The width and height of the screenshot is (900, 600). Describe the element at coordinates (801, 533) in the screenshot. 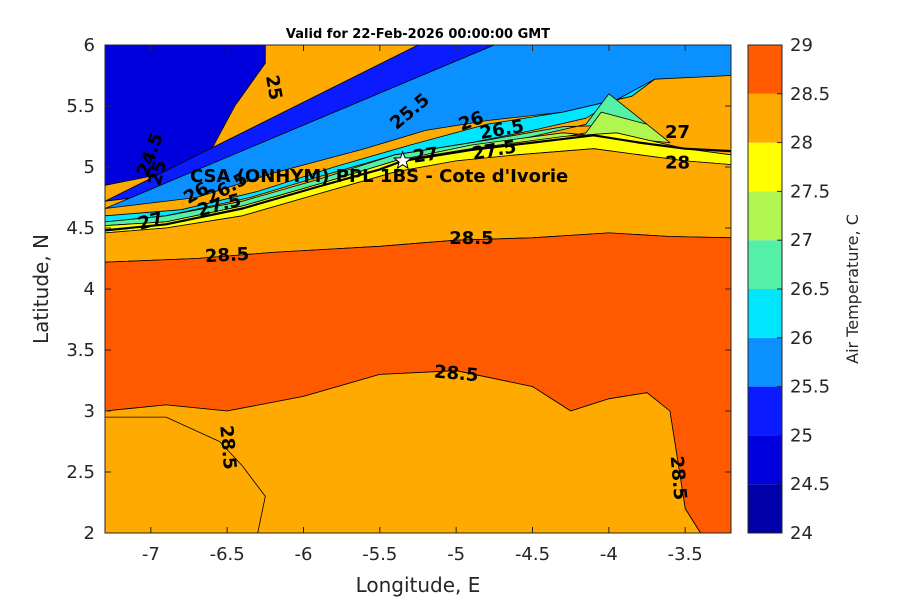

I see `colorbar-tick-label: 24` at that location.